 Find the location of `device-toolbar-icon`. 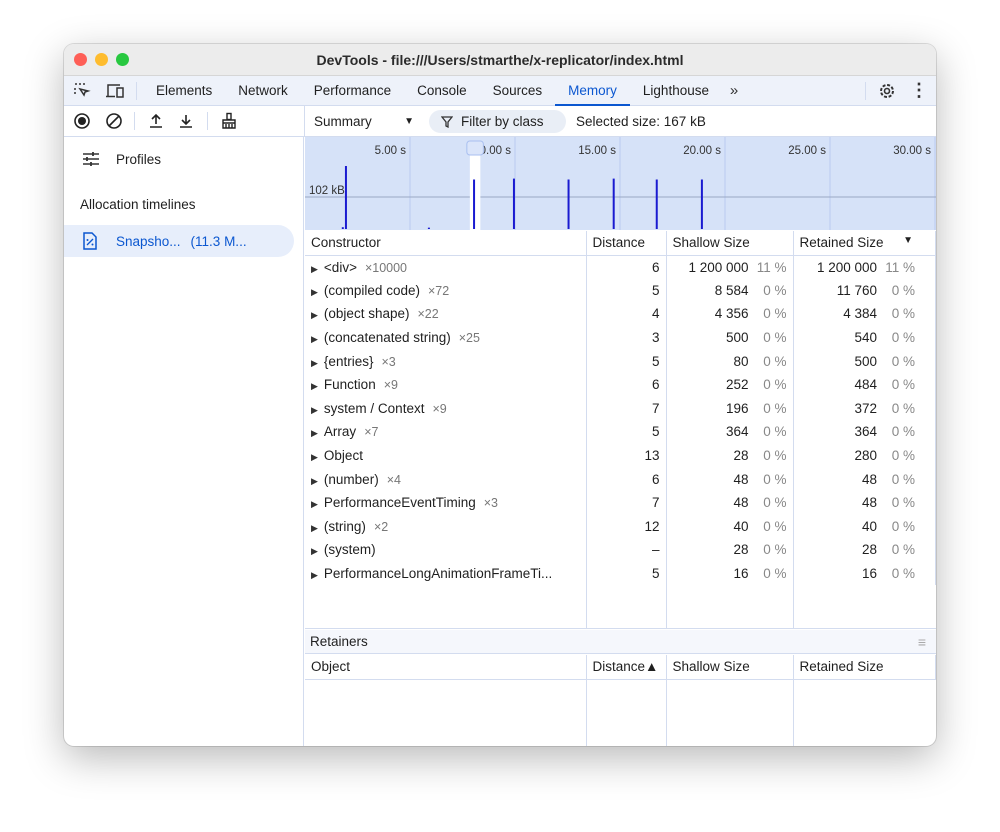

device-toolbar-icon is located at coordinates (115, 91).